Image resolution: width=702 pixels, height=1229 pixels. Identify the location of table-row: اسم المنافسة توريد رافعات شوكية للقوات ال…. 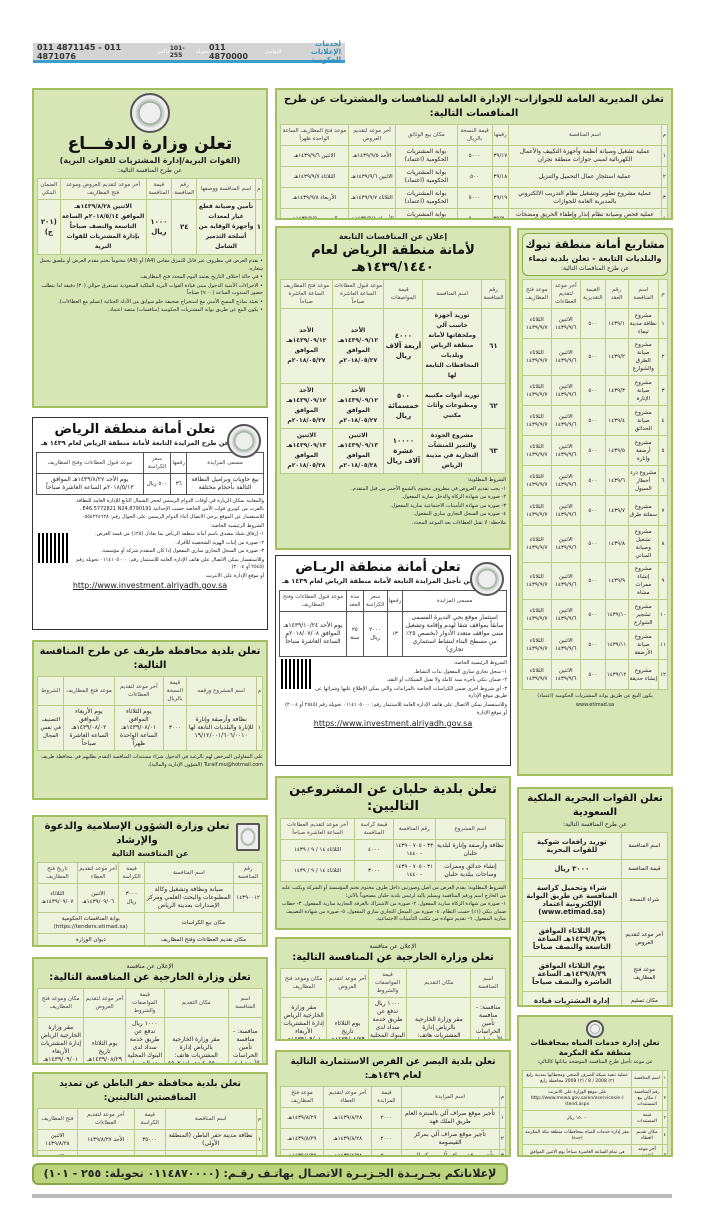
(595, 846).